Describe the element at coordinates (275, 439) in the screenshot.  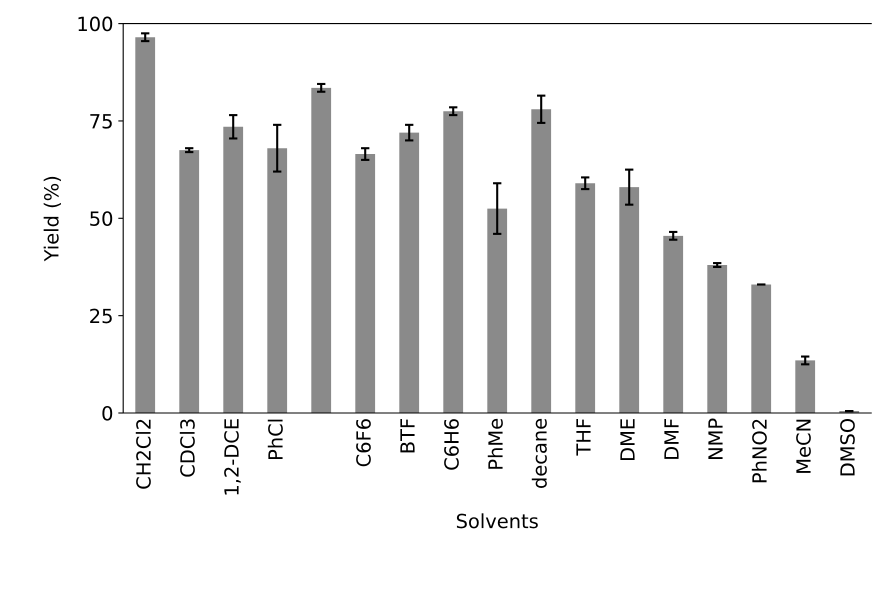
I see `x-tick-label: PhCl` at that location.